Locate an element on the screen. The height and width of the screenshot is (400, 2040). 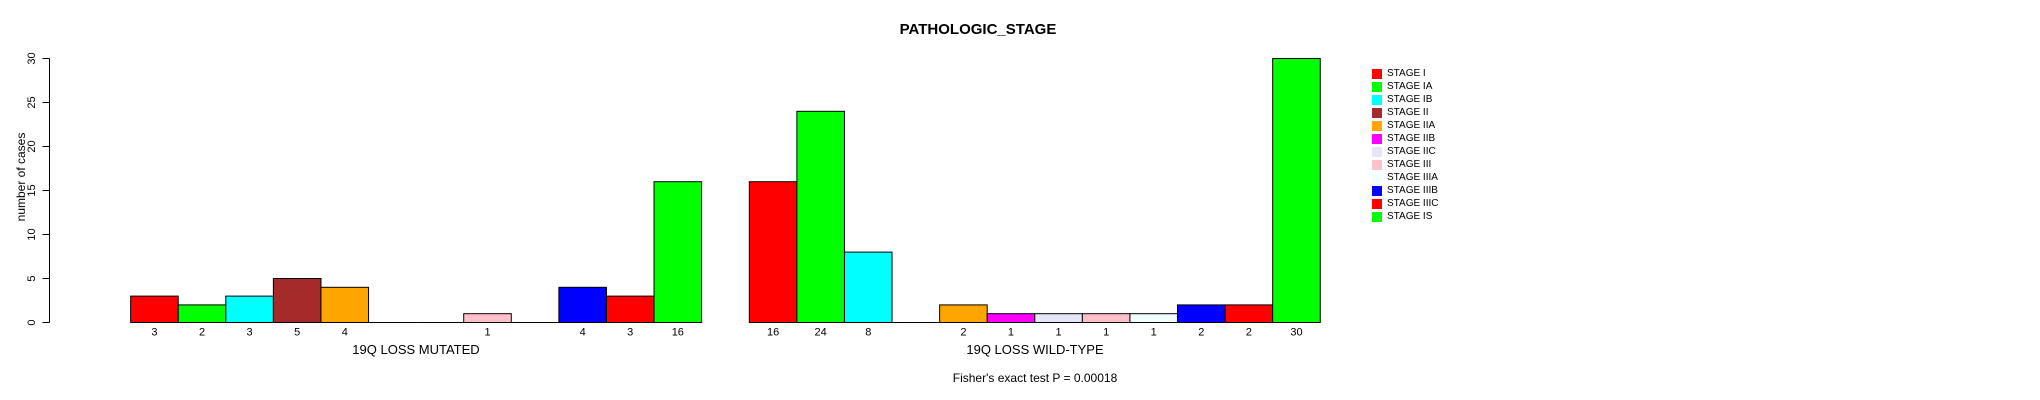
legend-item-stage-is: STAGE IS is located at coordinates (1405, 216).